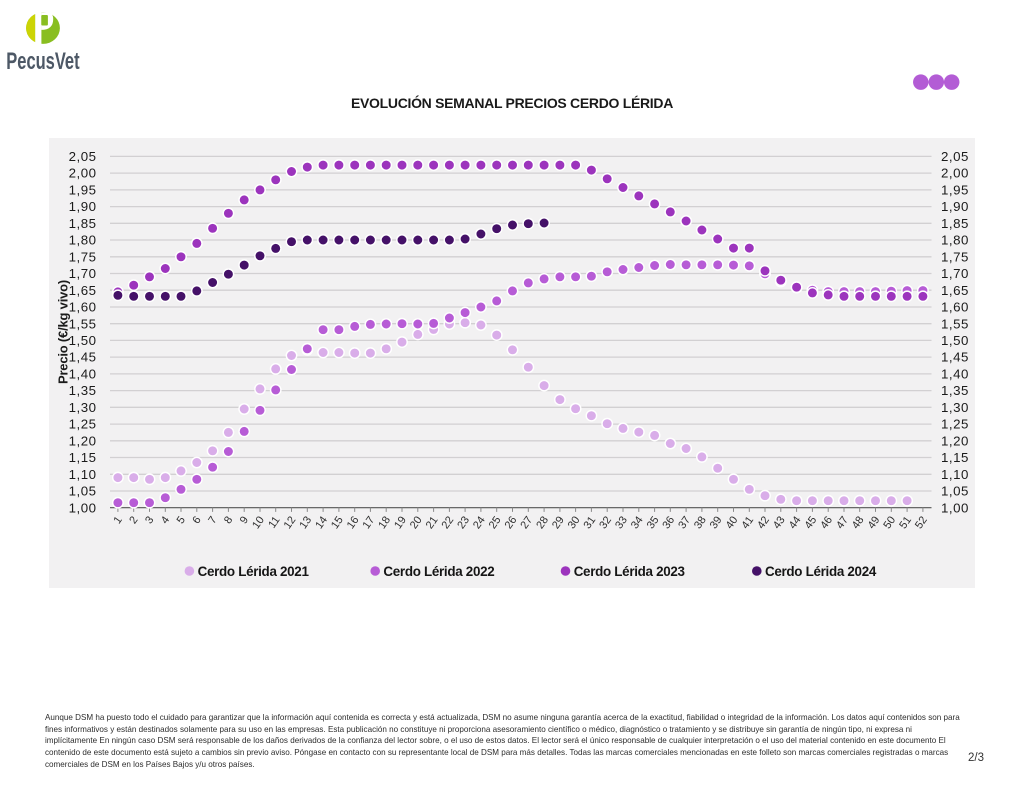 The width and height of the screenshot is (1024, 791). What do you see at coordinates (321, 522) in the screenshot?
I see `svg-text: 14` at bounding box center [321, 522].